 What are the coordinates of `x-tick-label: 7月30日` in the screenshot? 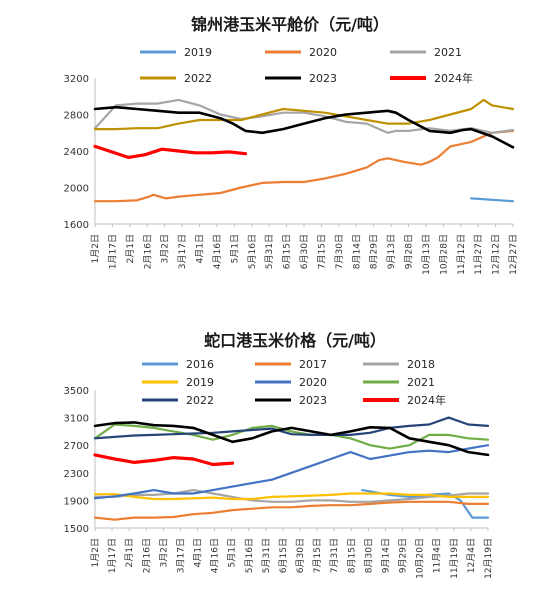 It's located at (339, 251).